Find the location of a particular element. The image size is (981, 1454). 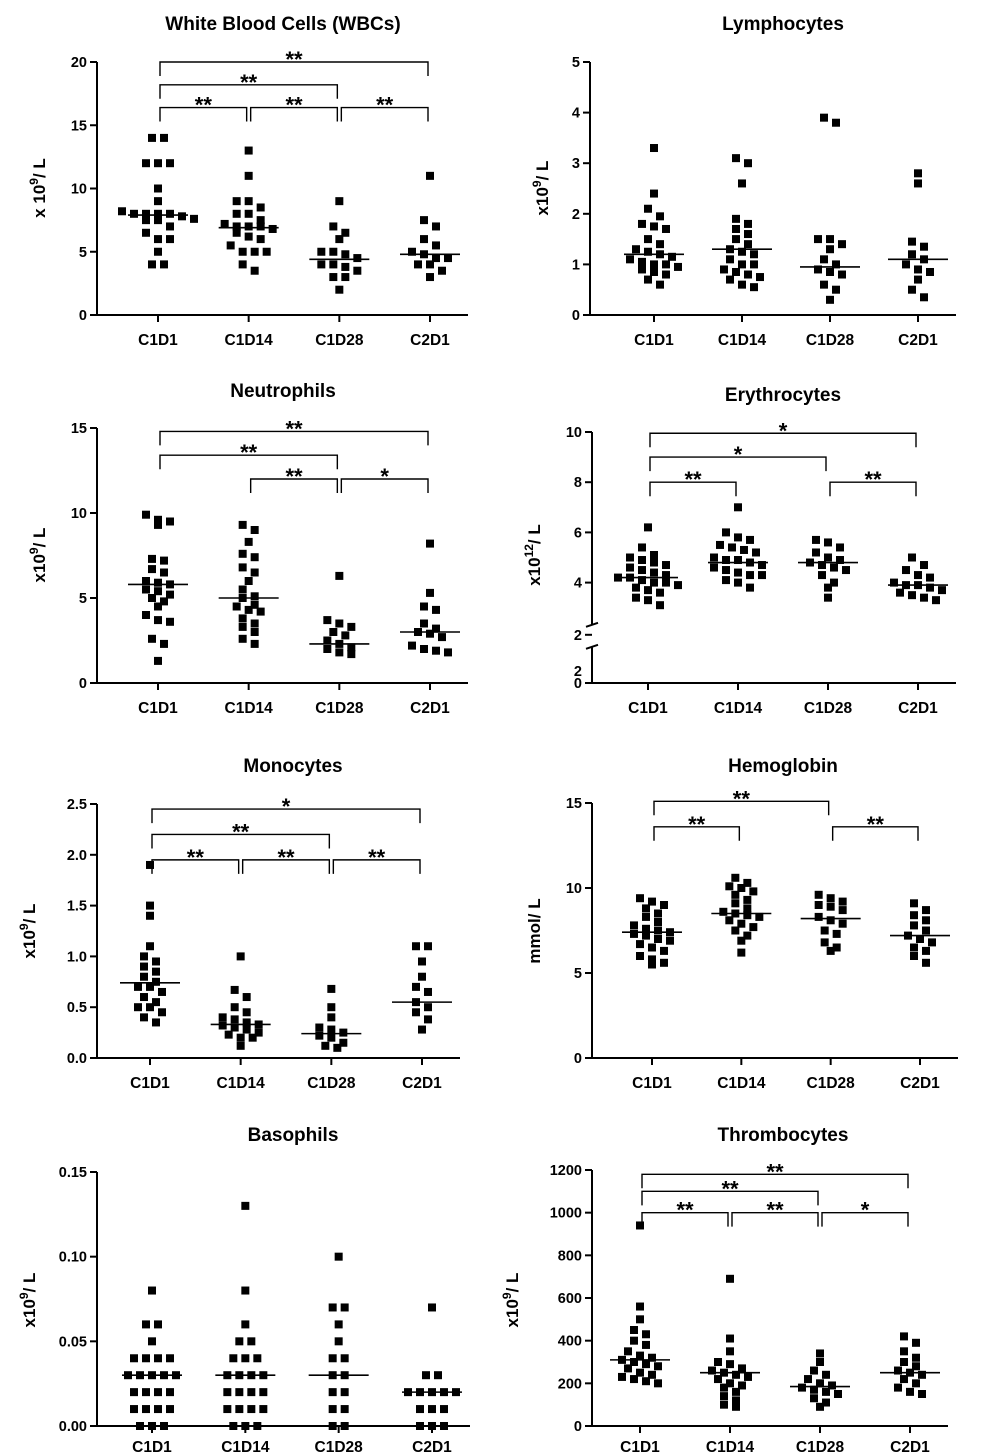

y-tick-label: 10 is located at coordinates (79, 190).